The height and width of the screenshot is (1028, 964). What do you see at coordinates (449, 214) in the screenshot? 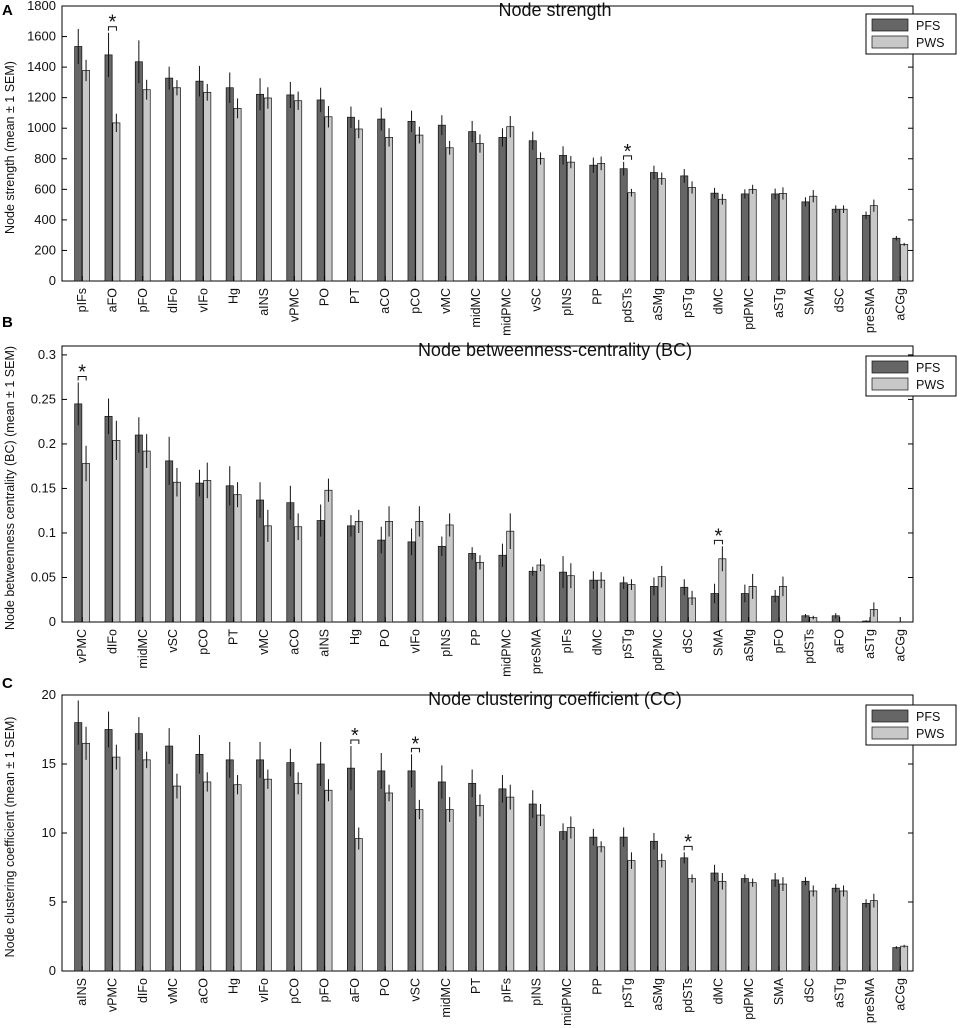
I see `bar-pws-vMC` at bounding box center [449, 214].